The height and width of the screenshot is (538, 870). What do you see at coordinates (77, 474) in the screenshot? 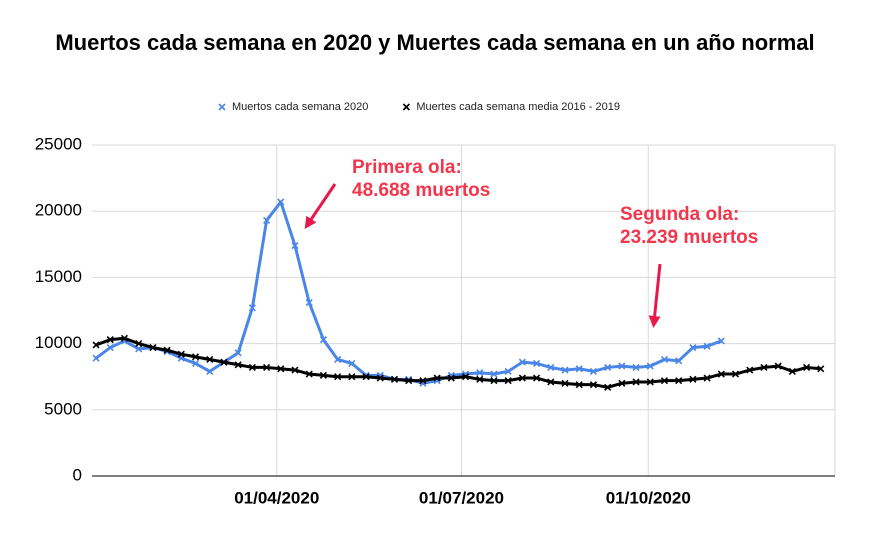
I see `y-tick-label: 0` at bounding box center [77, 474].